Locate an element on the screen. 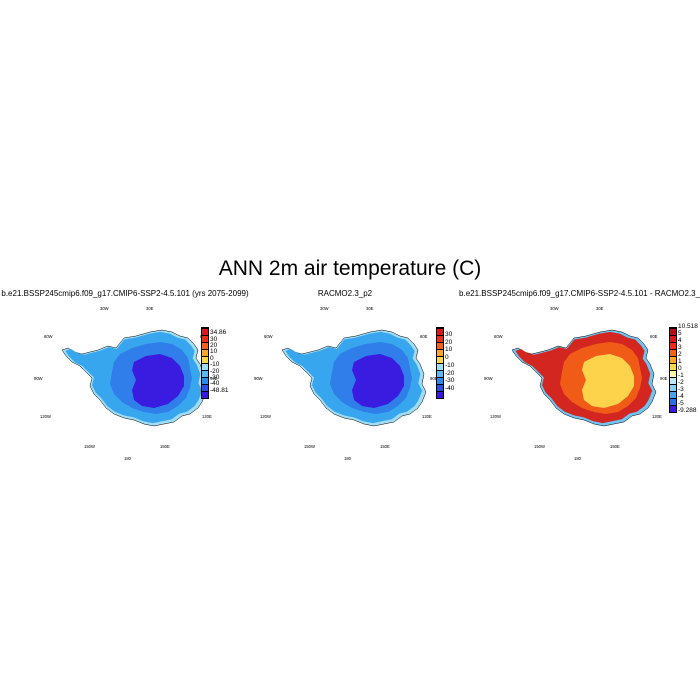  map-diff: 30W 30E 60W 60E 90W 90E 120W 120E 150W 150E 180 is located at coordinates (576, 383).